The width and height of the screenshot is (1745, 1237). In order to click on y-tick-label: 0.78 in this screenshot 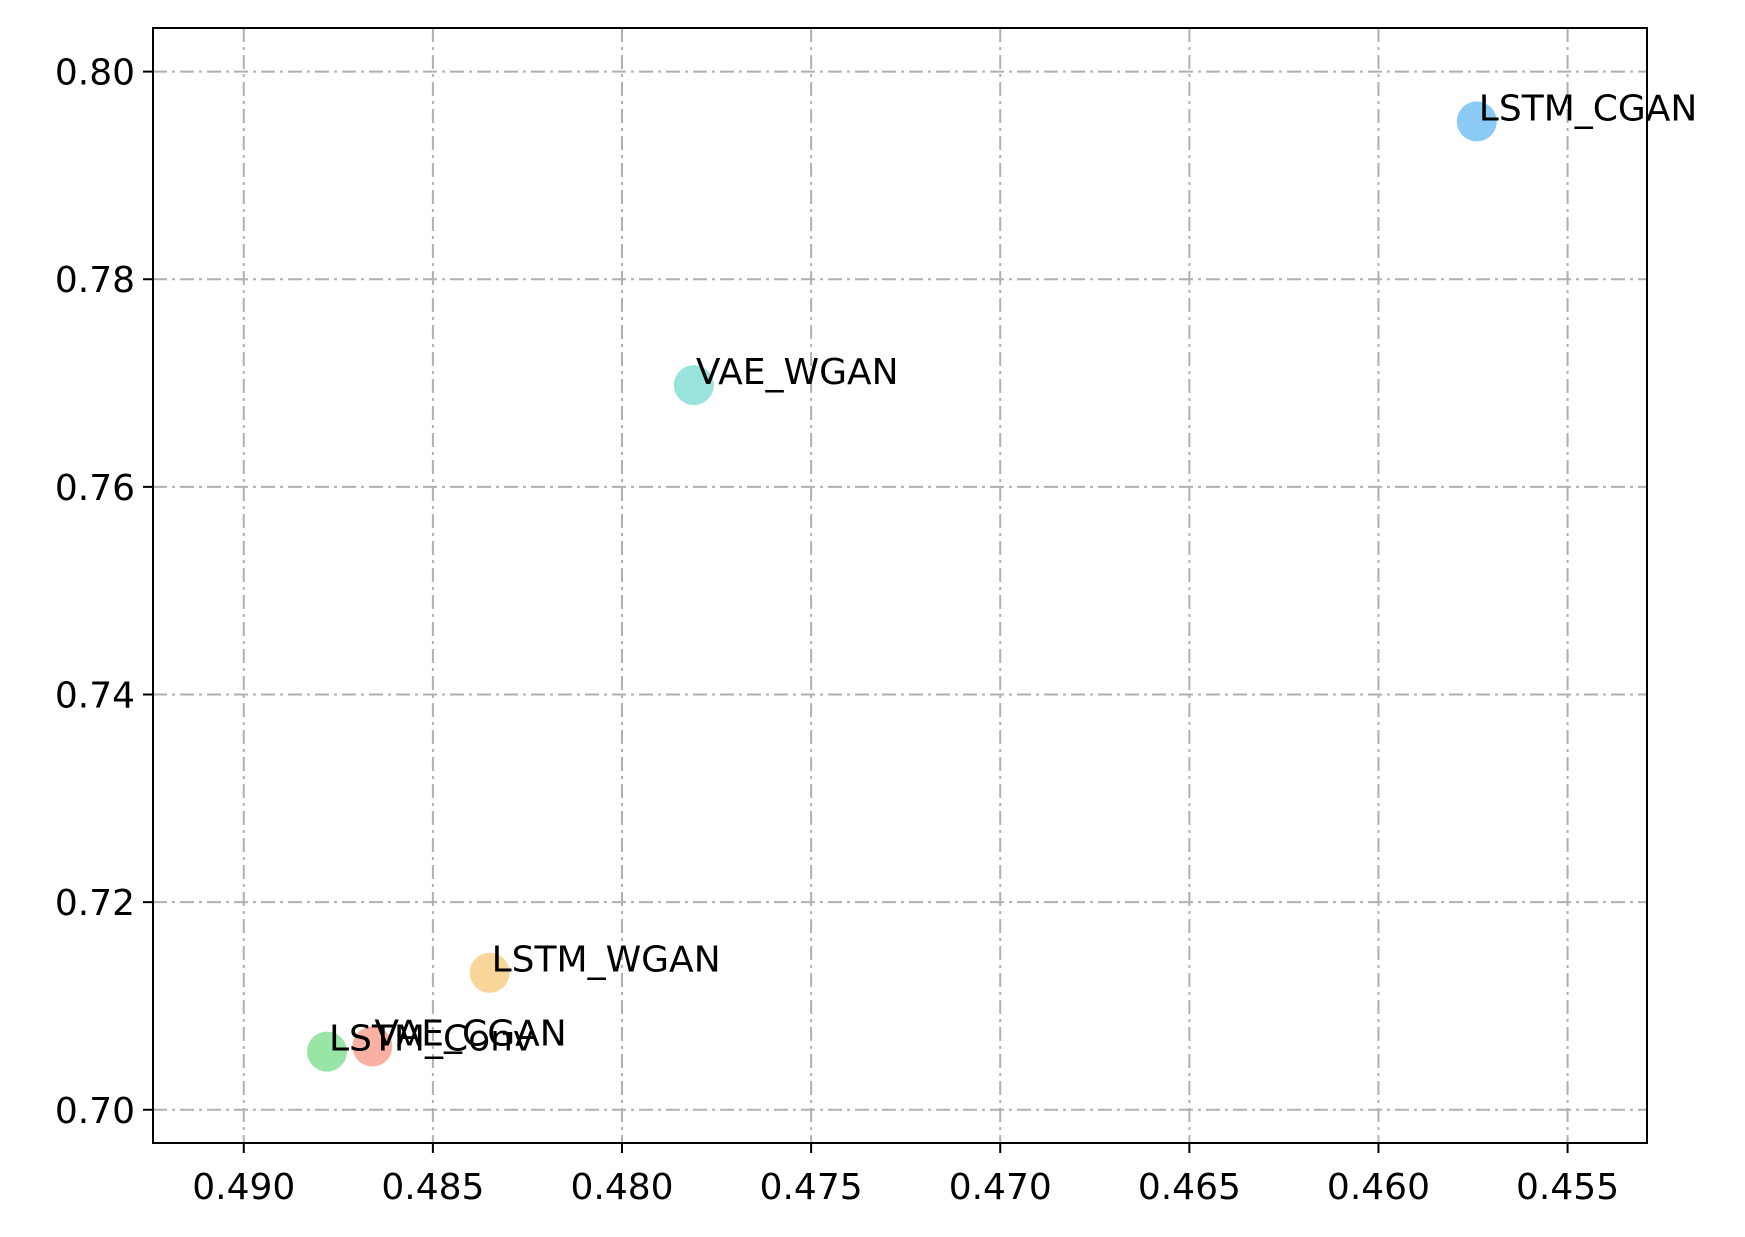, I will do `click(95, 280)`.